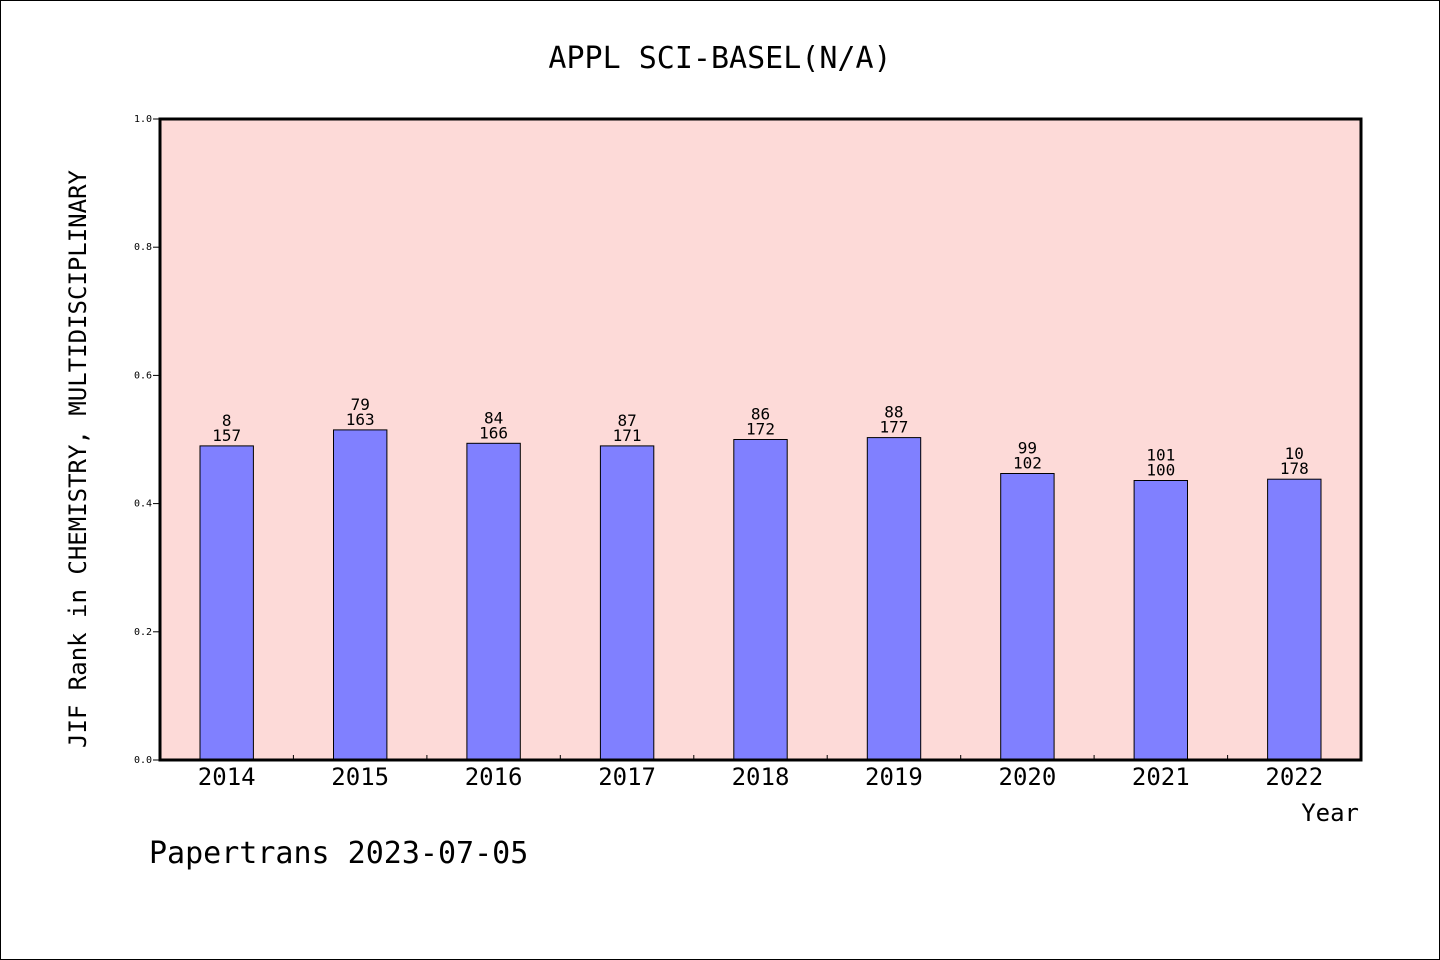  Describe the element at coordinates (360, 777) in the screenshot. I see `x-tick-label: 2015` at that location.